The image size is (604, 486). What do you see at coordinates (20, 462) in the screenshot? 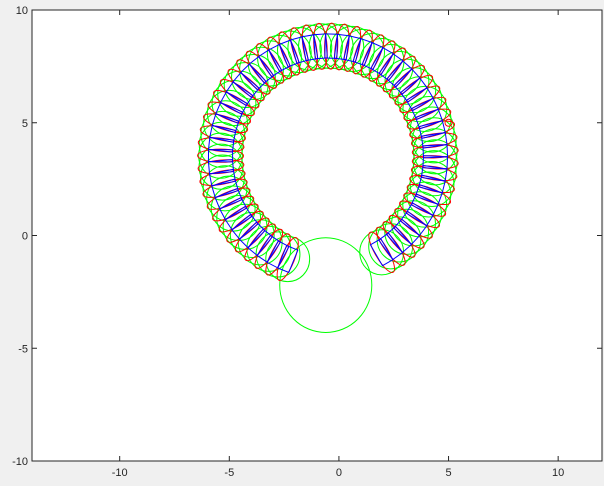
I see `y-tick-label: -10` at bounding box center [20, 462].